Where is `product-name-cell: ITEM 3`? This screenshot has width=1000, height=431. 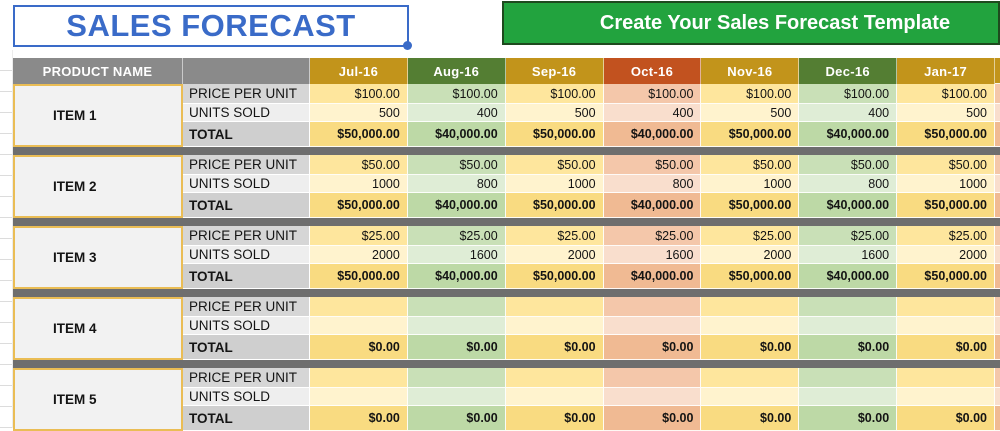 product-name-cell: ITEM 3 is located at coordinates (98, 257).